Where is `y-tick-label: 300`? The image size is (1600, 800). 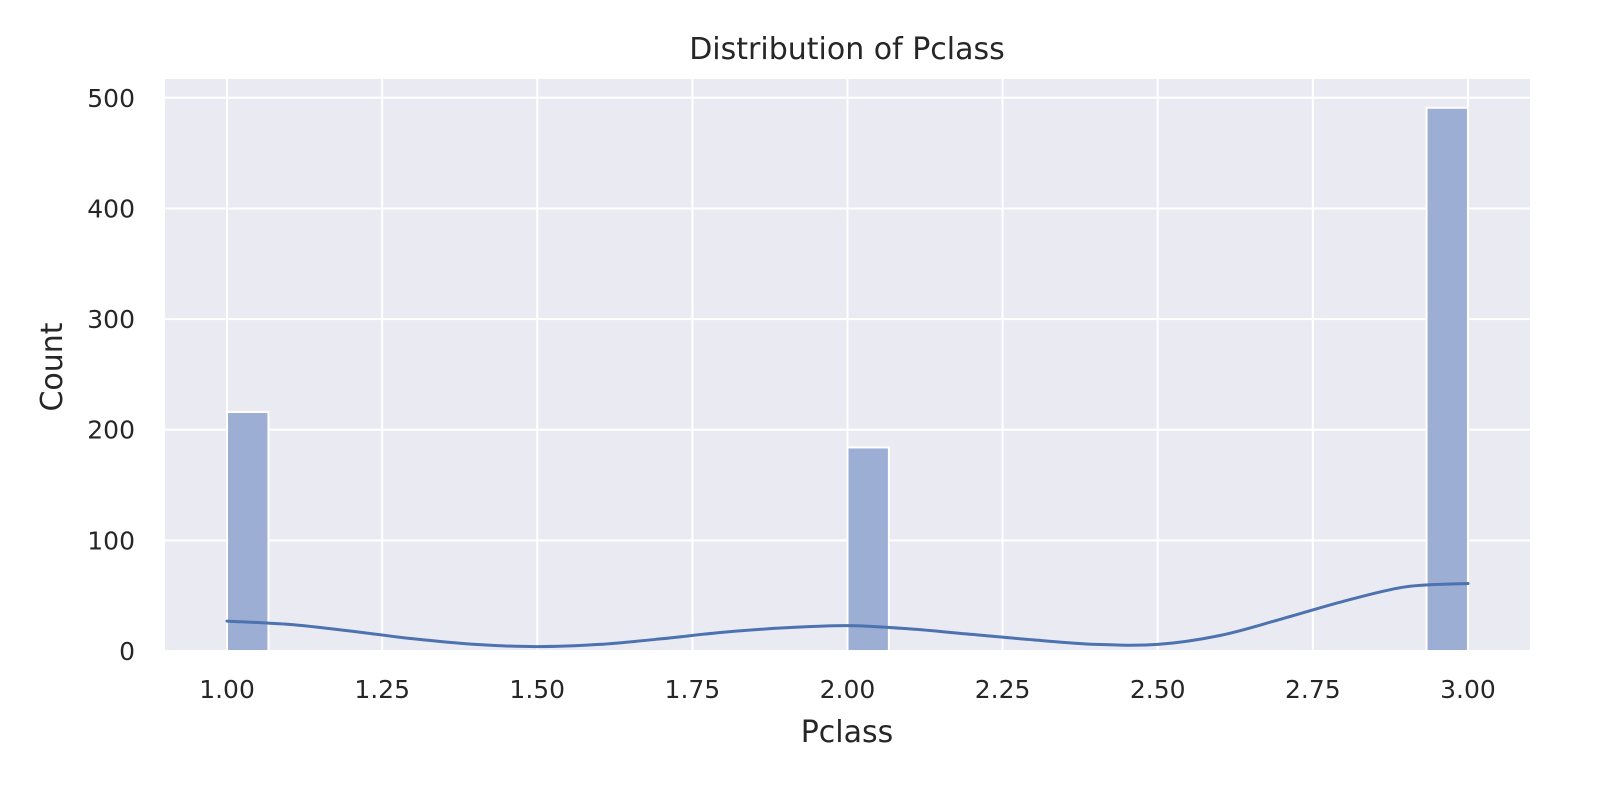
y-tick-label: 300 is located at coordinates (111, 319).